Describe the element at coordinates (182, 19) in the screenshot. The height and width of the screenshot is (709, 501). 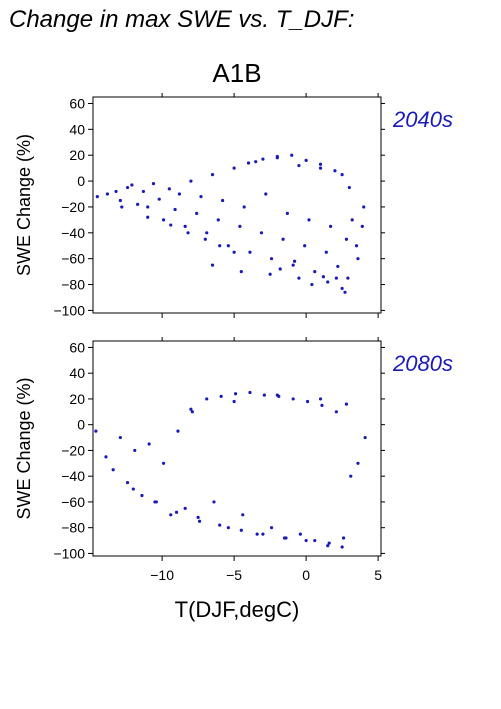
I see `page-title: Change in max SWE vs. T_DJF:` at that location.